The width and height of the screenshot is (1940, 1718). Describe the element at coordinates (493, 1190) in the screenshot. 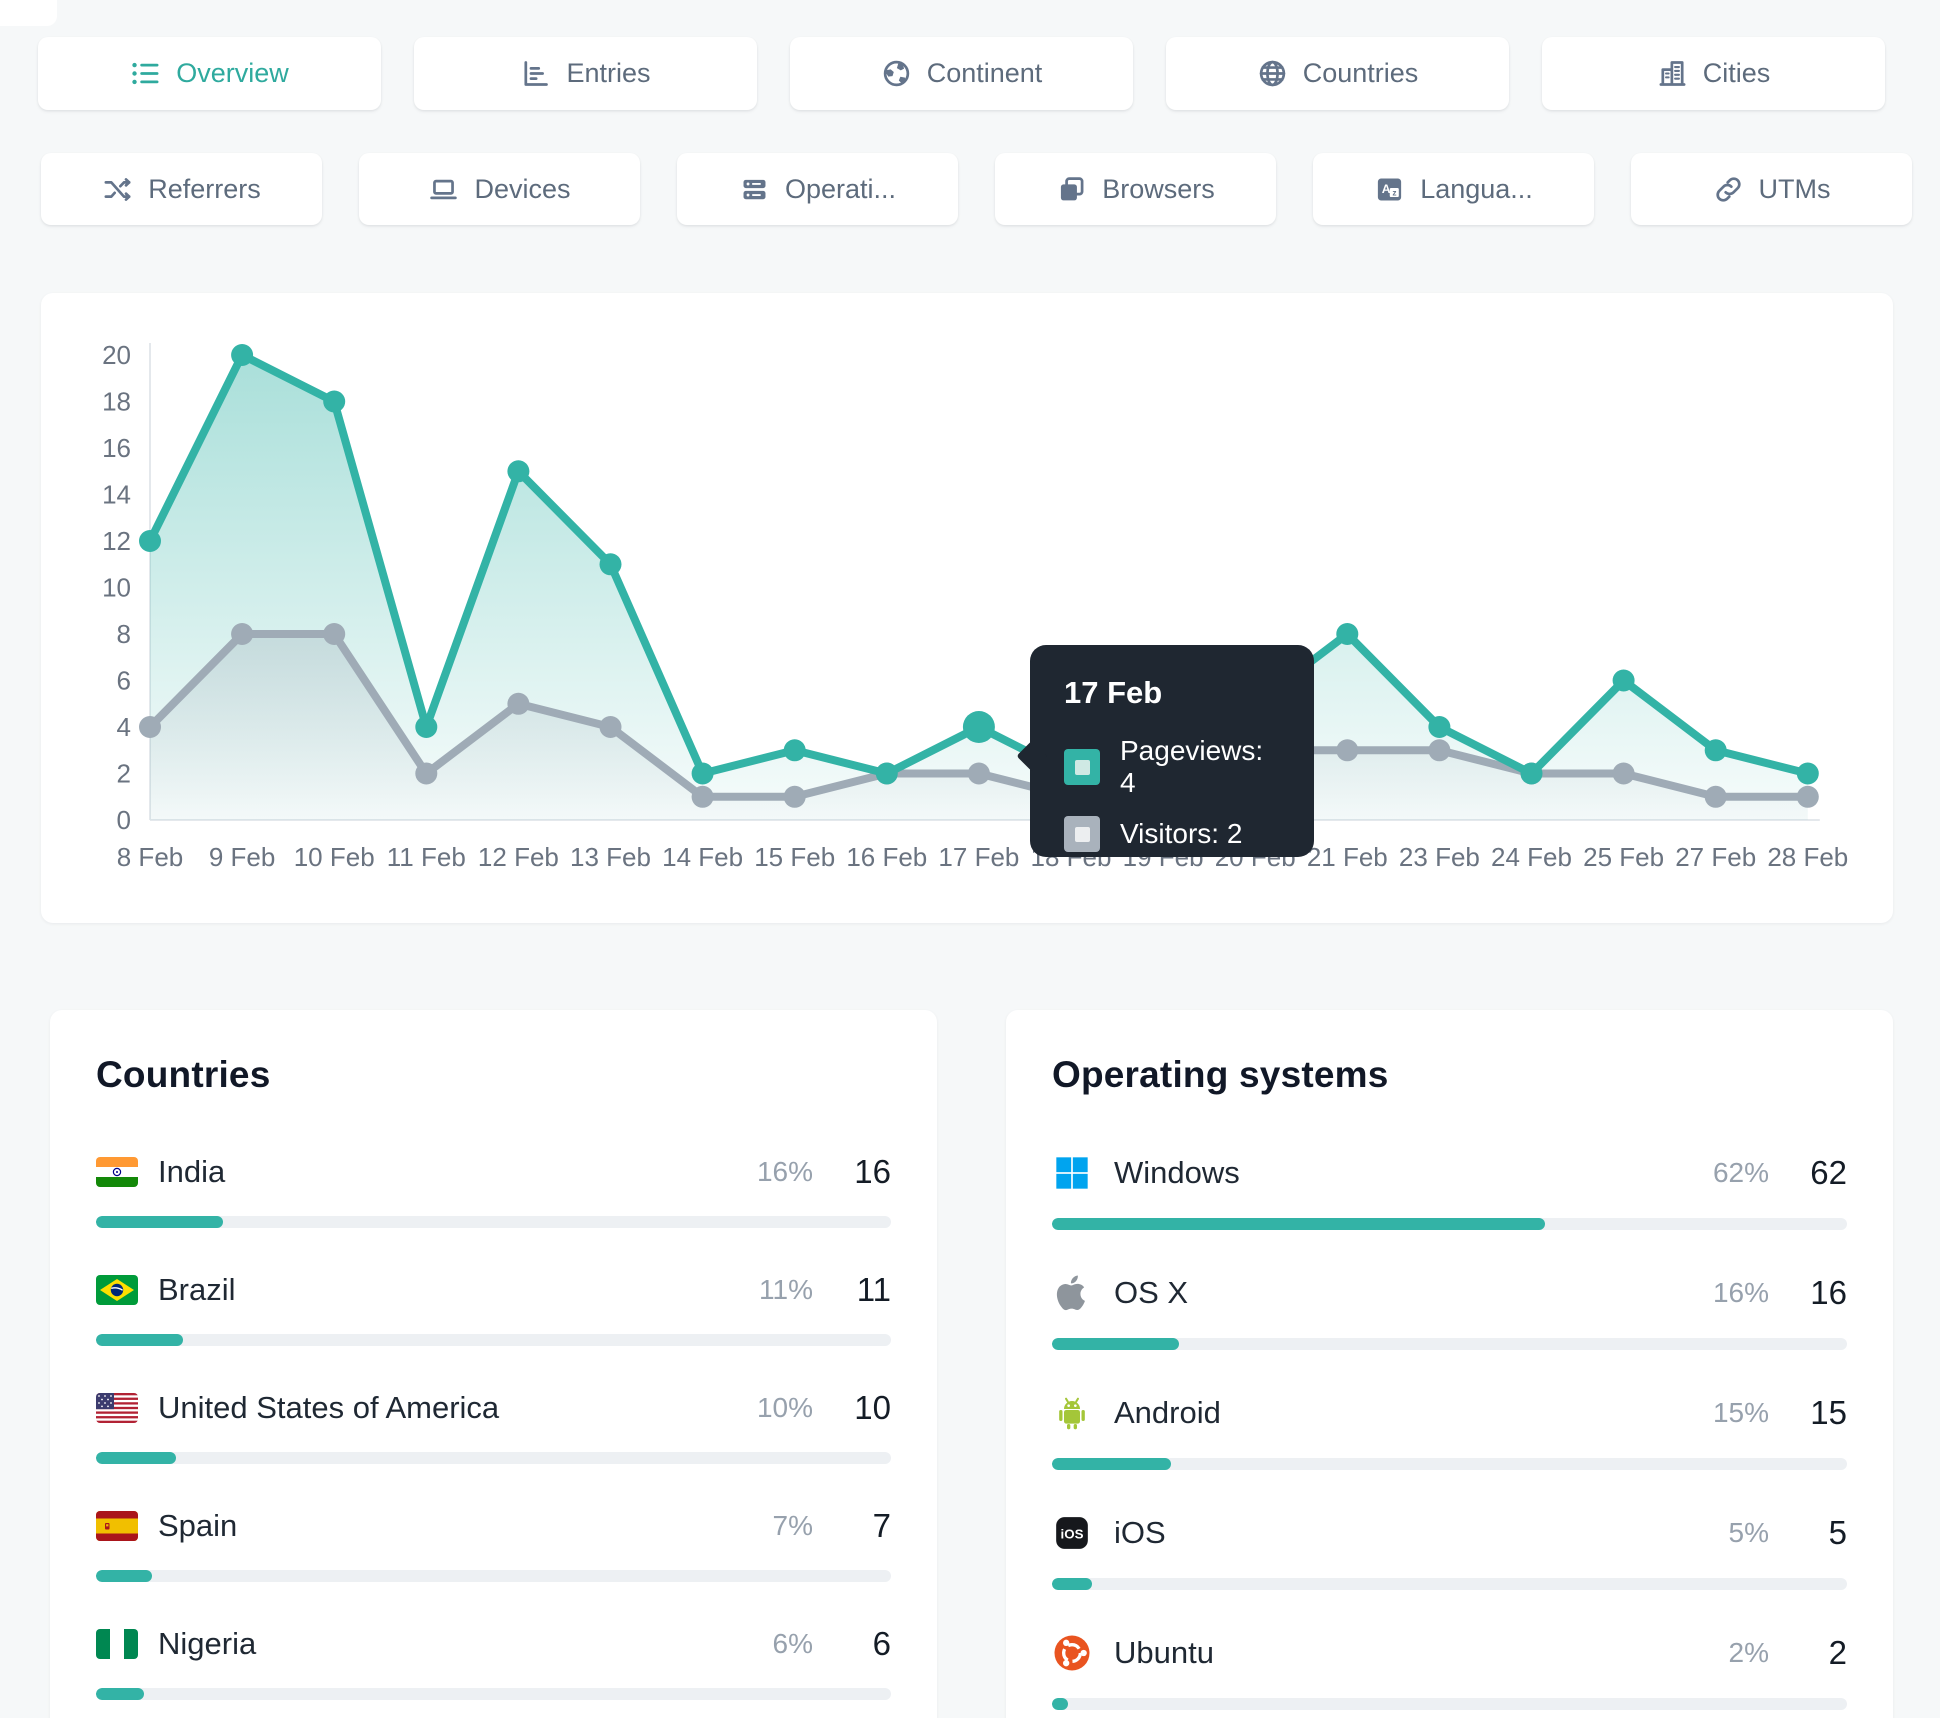

I see `list-item-india: India 16% 16` at that location.